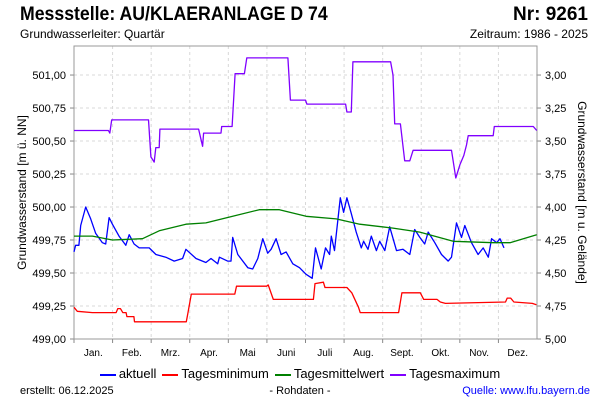 This screenshot has height=400, width=600. I want to click on legend-label: aktuell, so click(137, 373).